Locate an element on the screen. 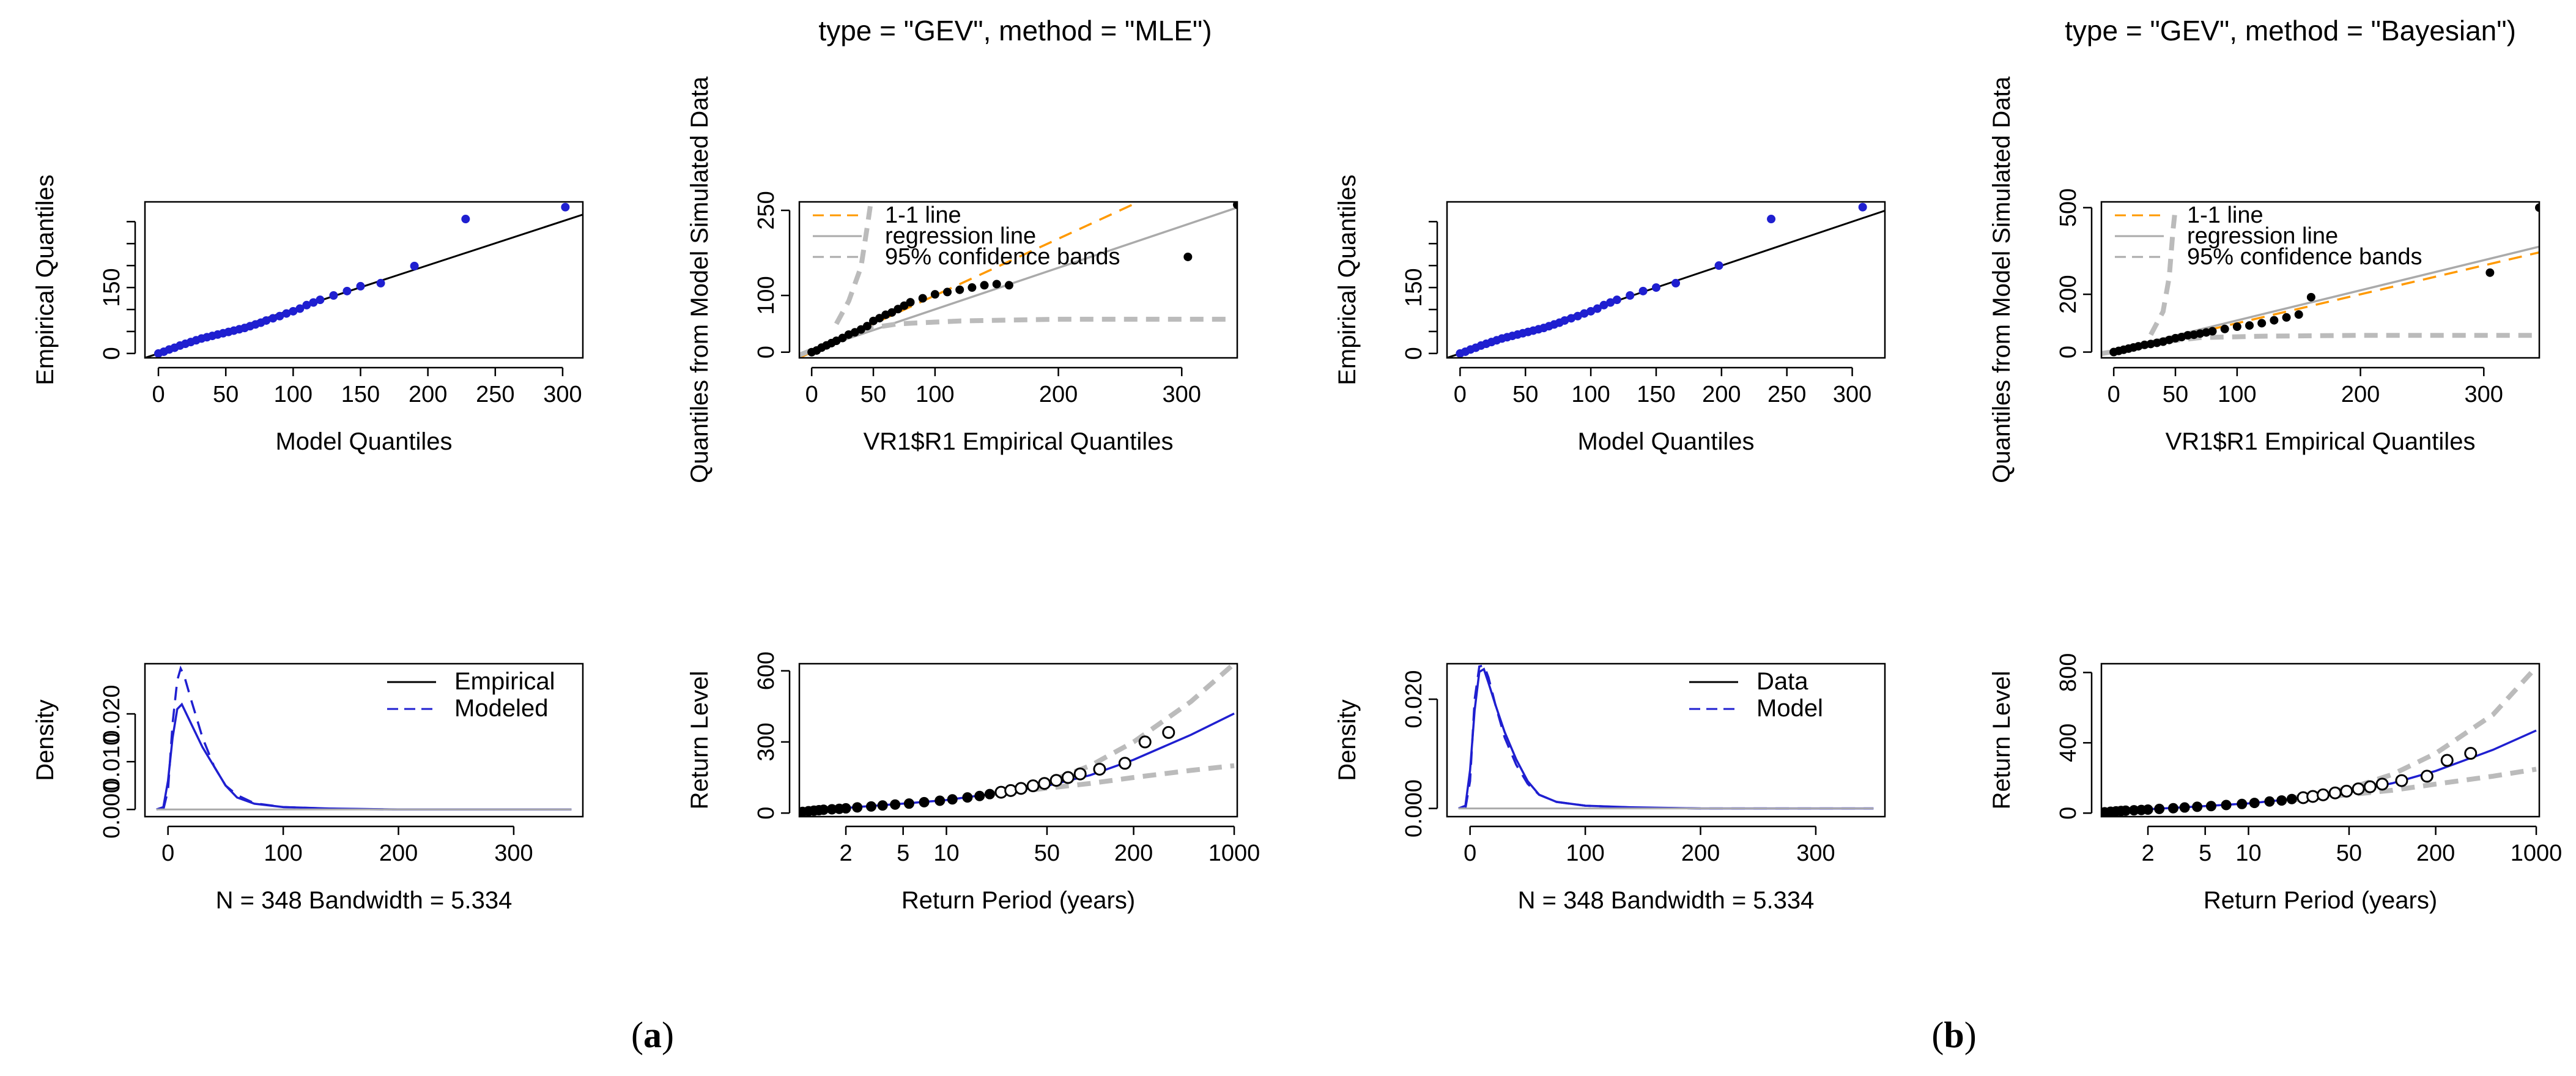 This screenshot has height=1076, width=2576. plot-frame-a-return-level is located at coordinates (1018, 740).